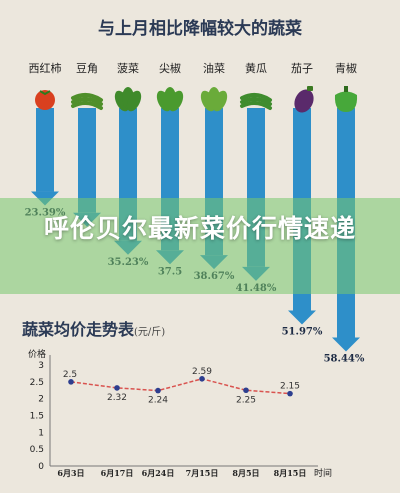 This screenshot has width=400, height=493. What do you see at coordinates (87, 68) in the screenshot?
I see `category-label: 豆角` at bounding box center [87, 68].